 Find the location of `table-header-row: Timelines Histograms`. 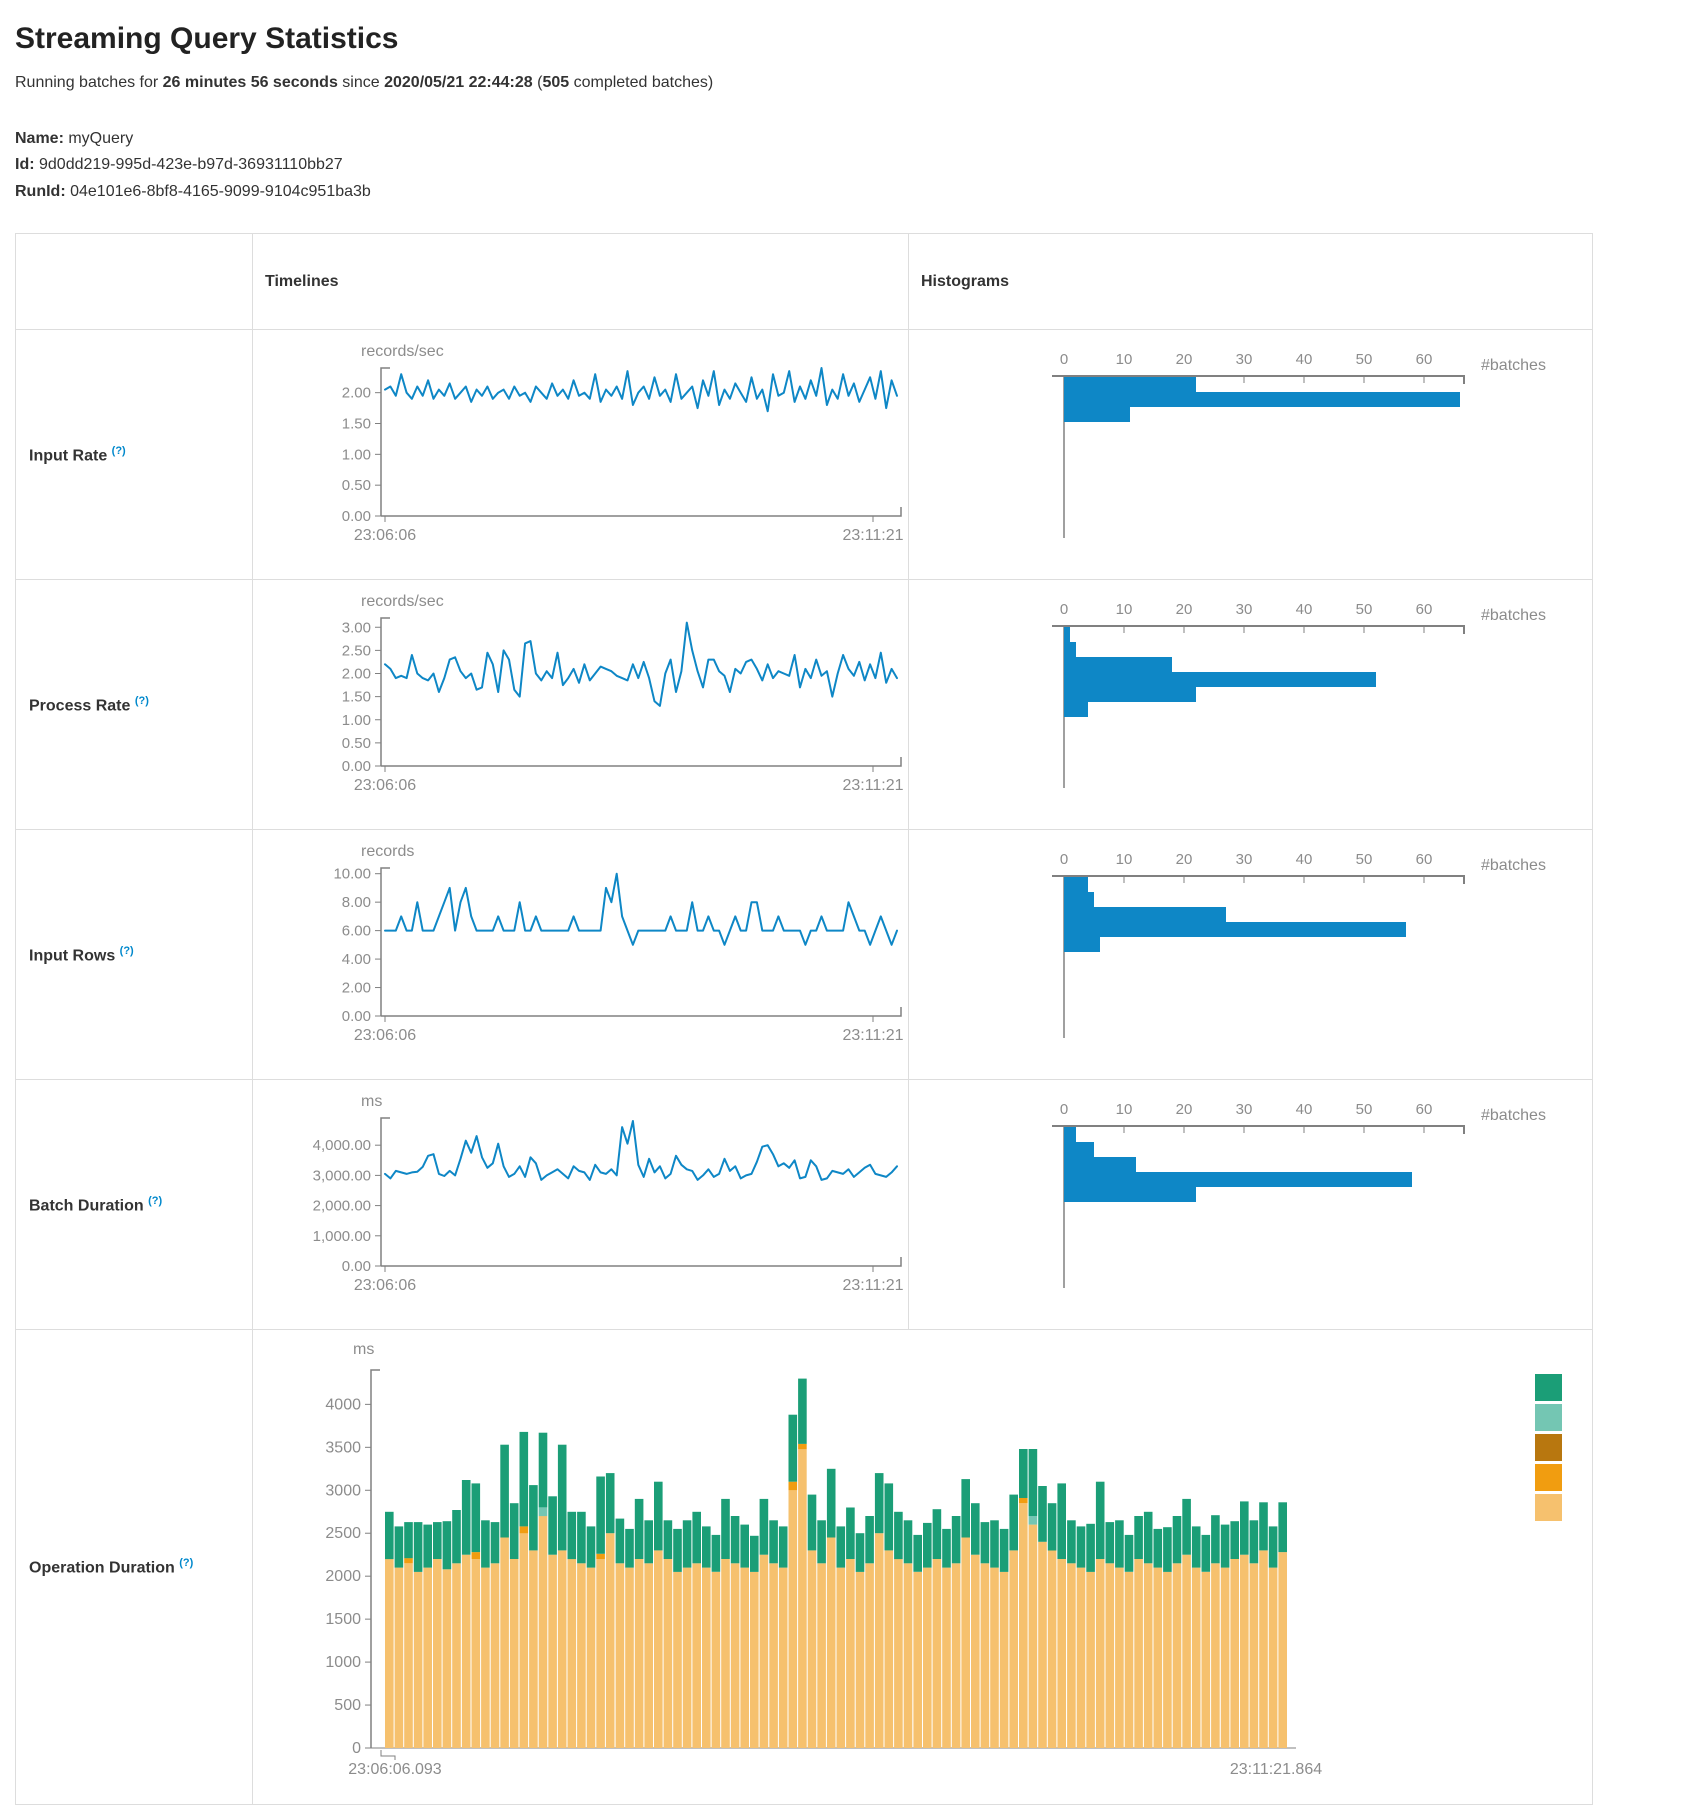

table-header-row: Timelines Histograms is located at coordinates (804, 282).